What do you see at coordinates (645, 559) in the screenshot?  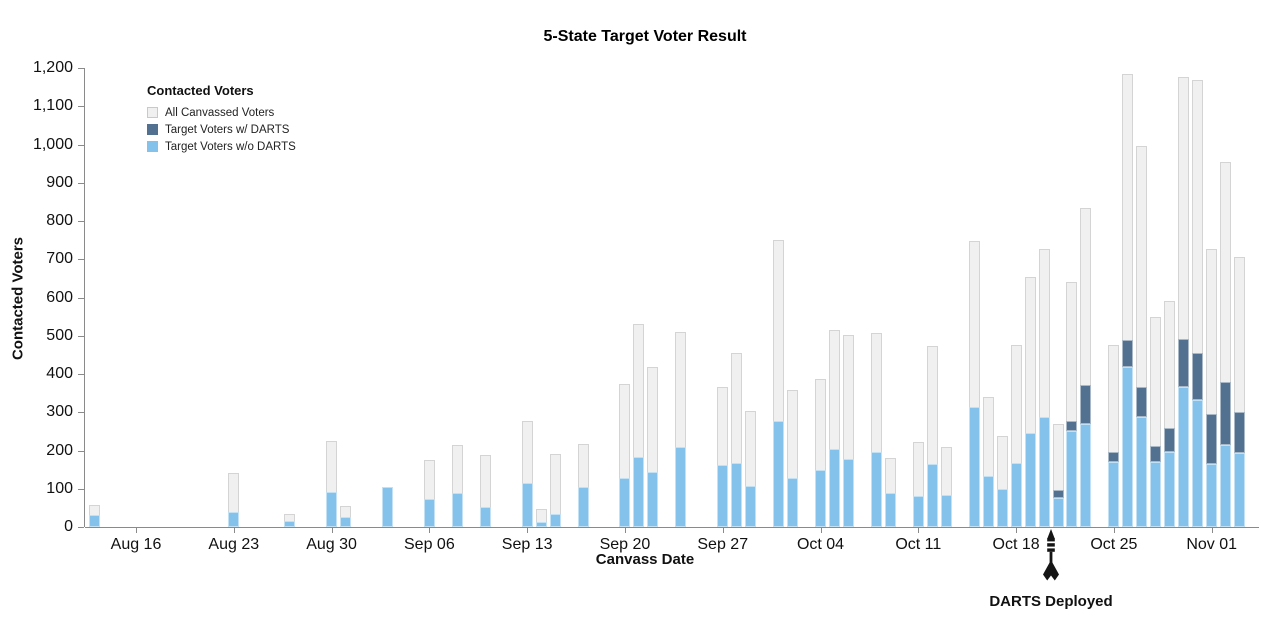 I see `x-axis-title: Canvass Date` at bounding box center [645, 559].